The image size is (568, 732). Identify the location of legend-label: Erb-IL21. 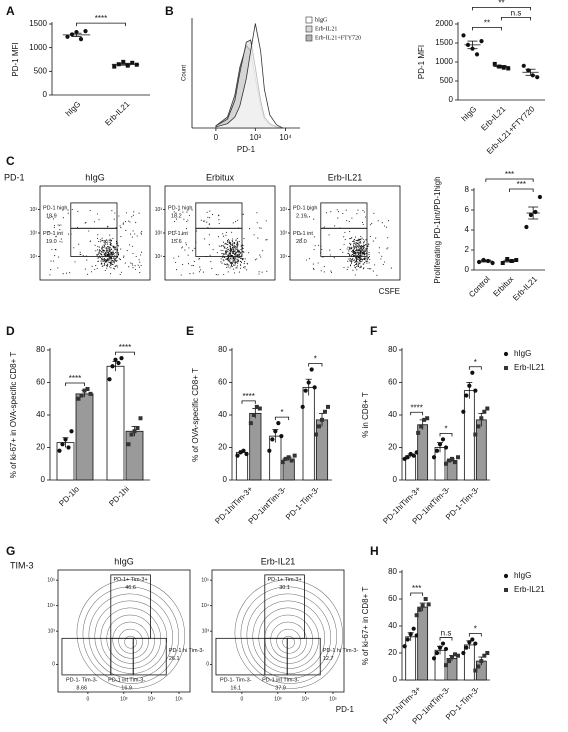
(529, 589).